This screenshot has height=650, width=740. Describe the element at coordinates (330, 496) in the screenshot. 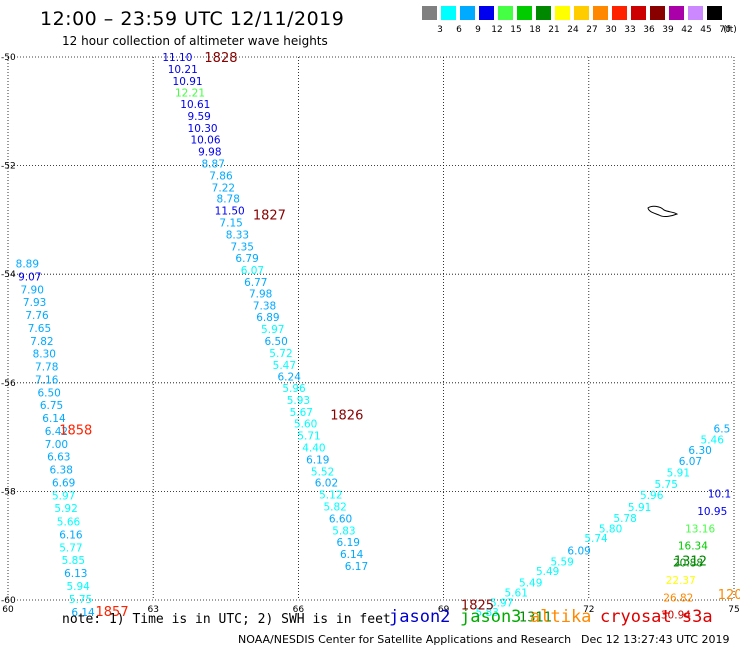

I see `wave-height-label: 5.12` at that location.